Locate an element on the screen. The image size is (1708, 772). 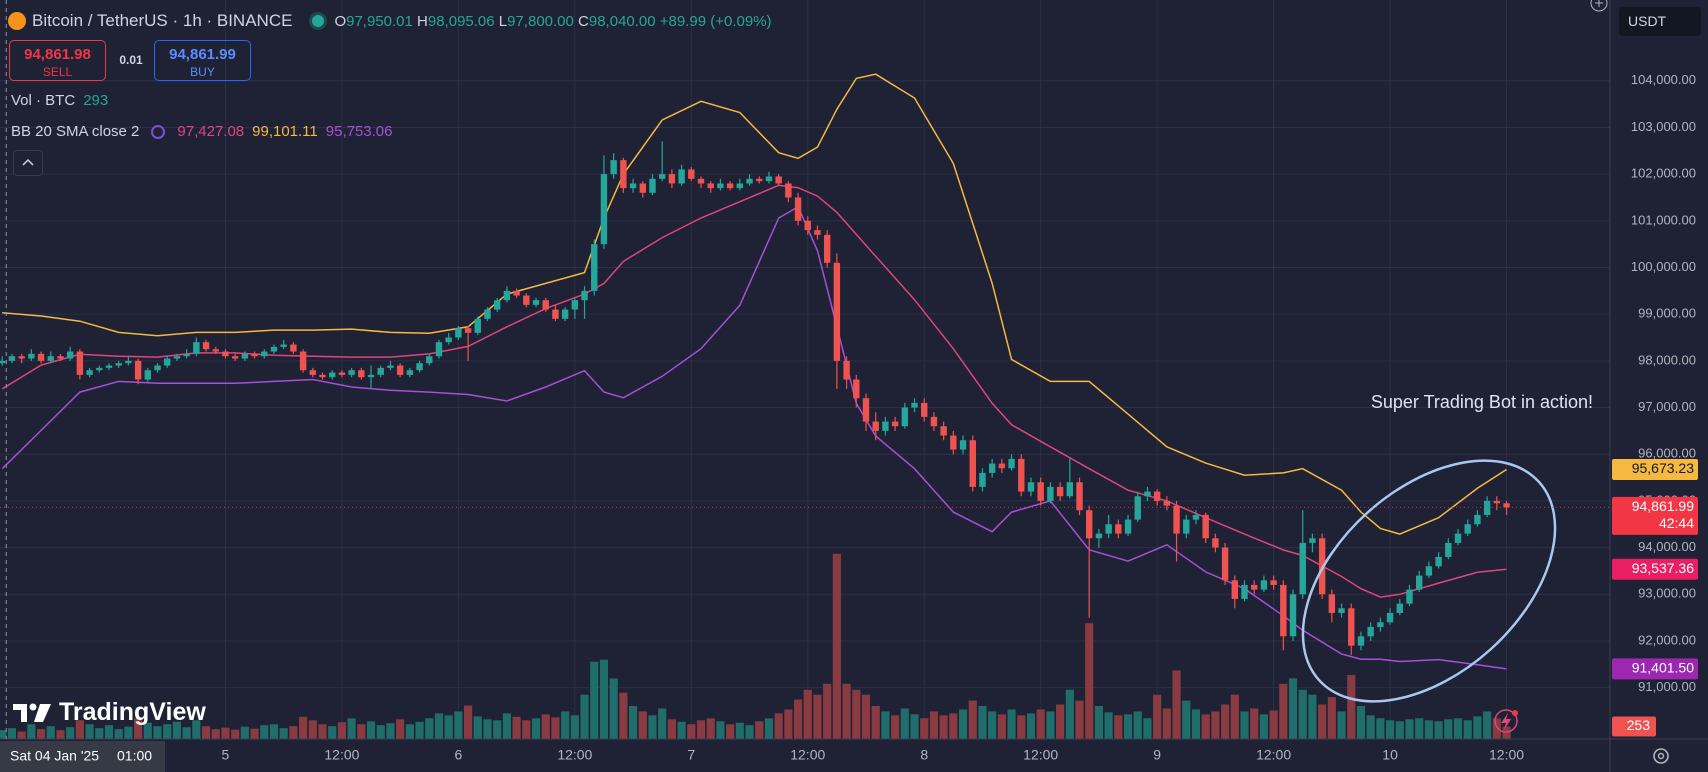
bb-basis: 97,427.08 is located at coordinates (211, 131).